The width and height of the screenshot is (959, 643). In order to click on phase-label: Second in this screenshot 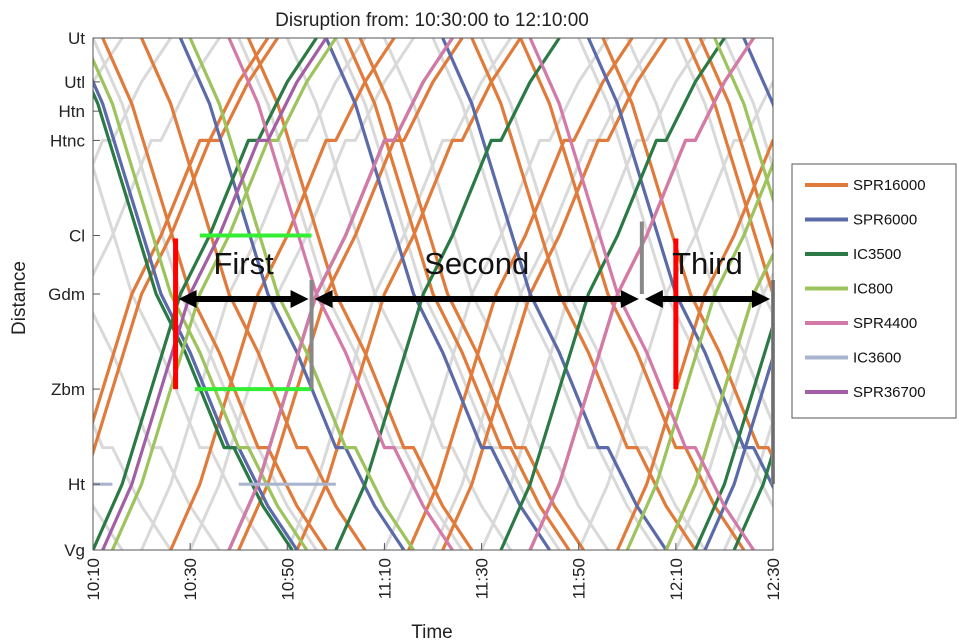, I will do `click(476, 263)`.